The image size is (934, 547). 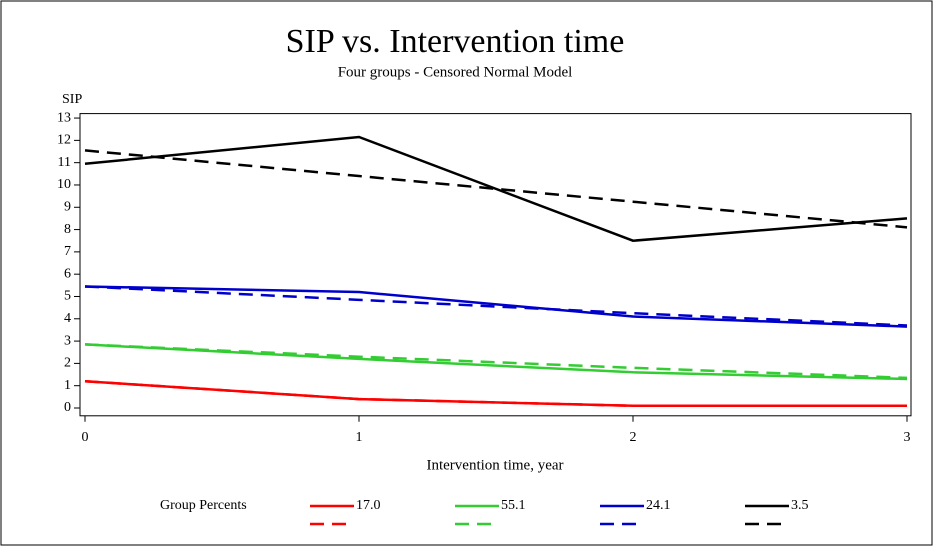 What do you see at coordinates (67, 251) in the screenshot?
I see `y-tick-label: 7` at bounding box center [67, 251].